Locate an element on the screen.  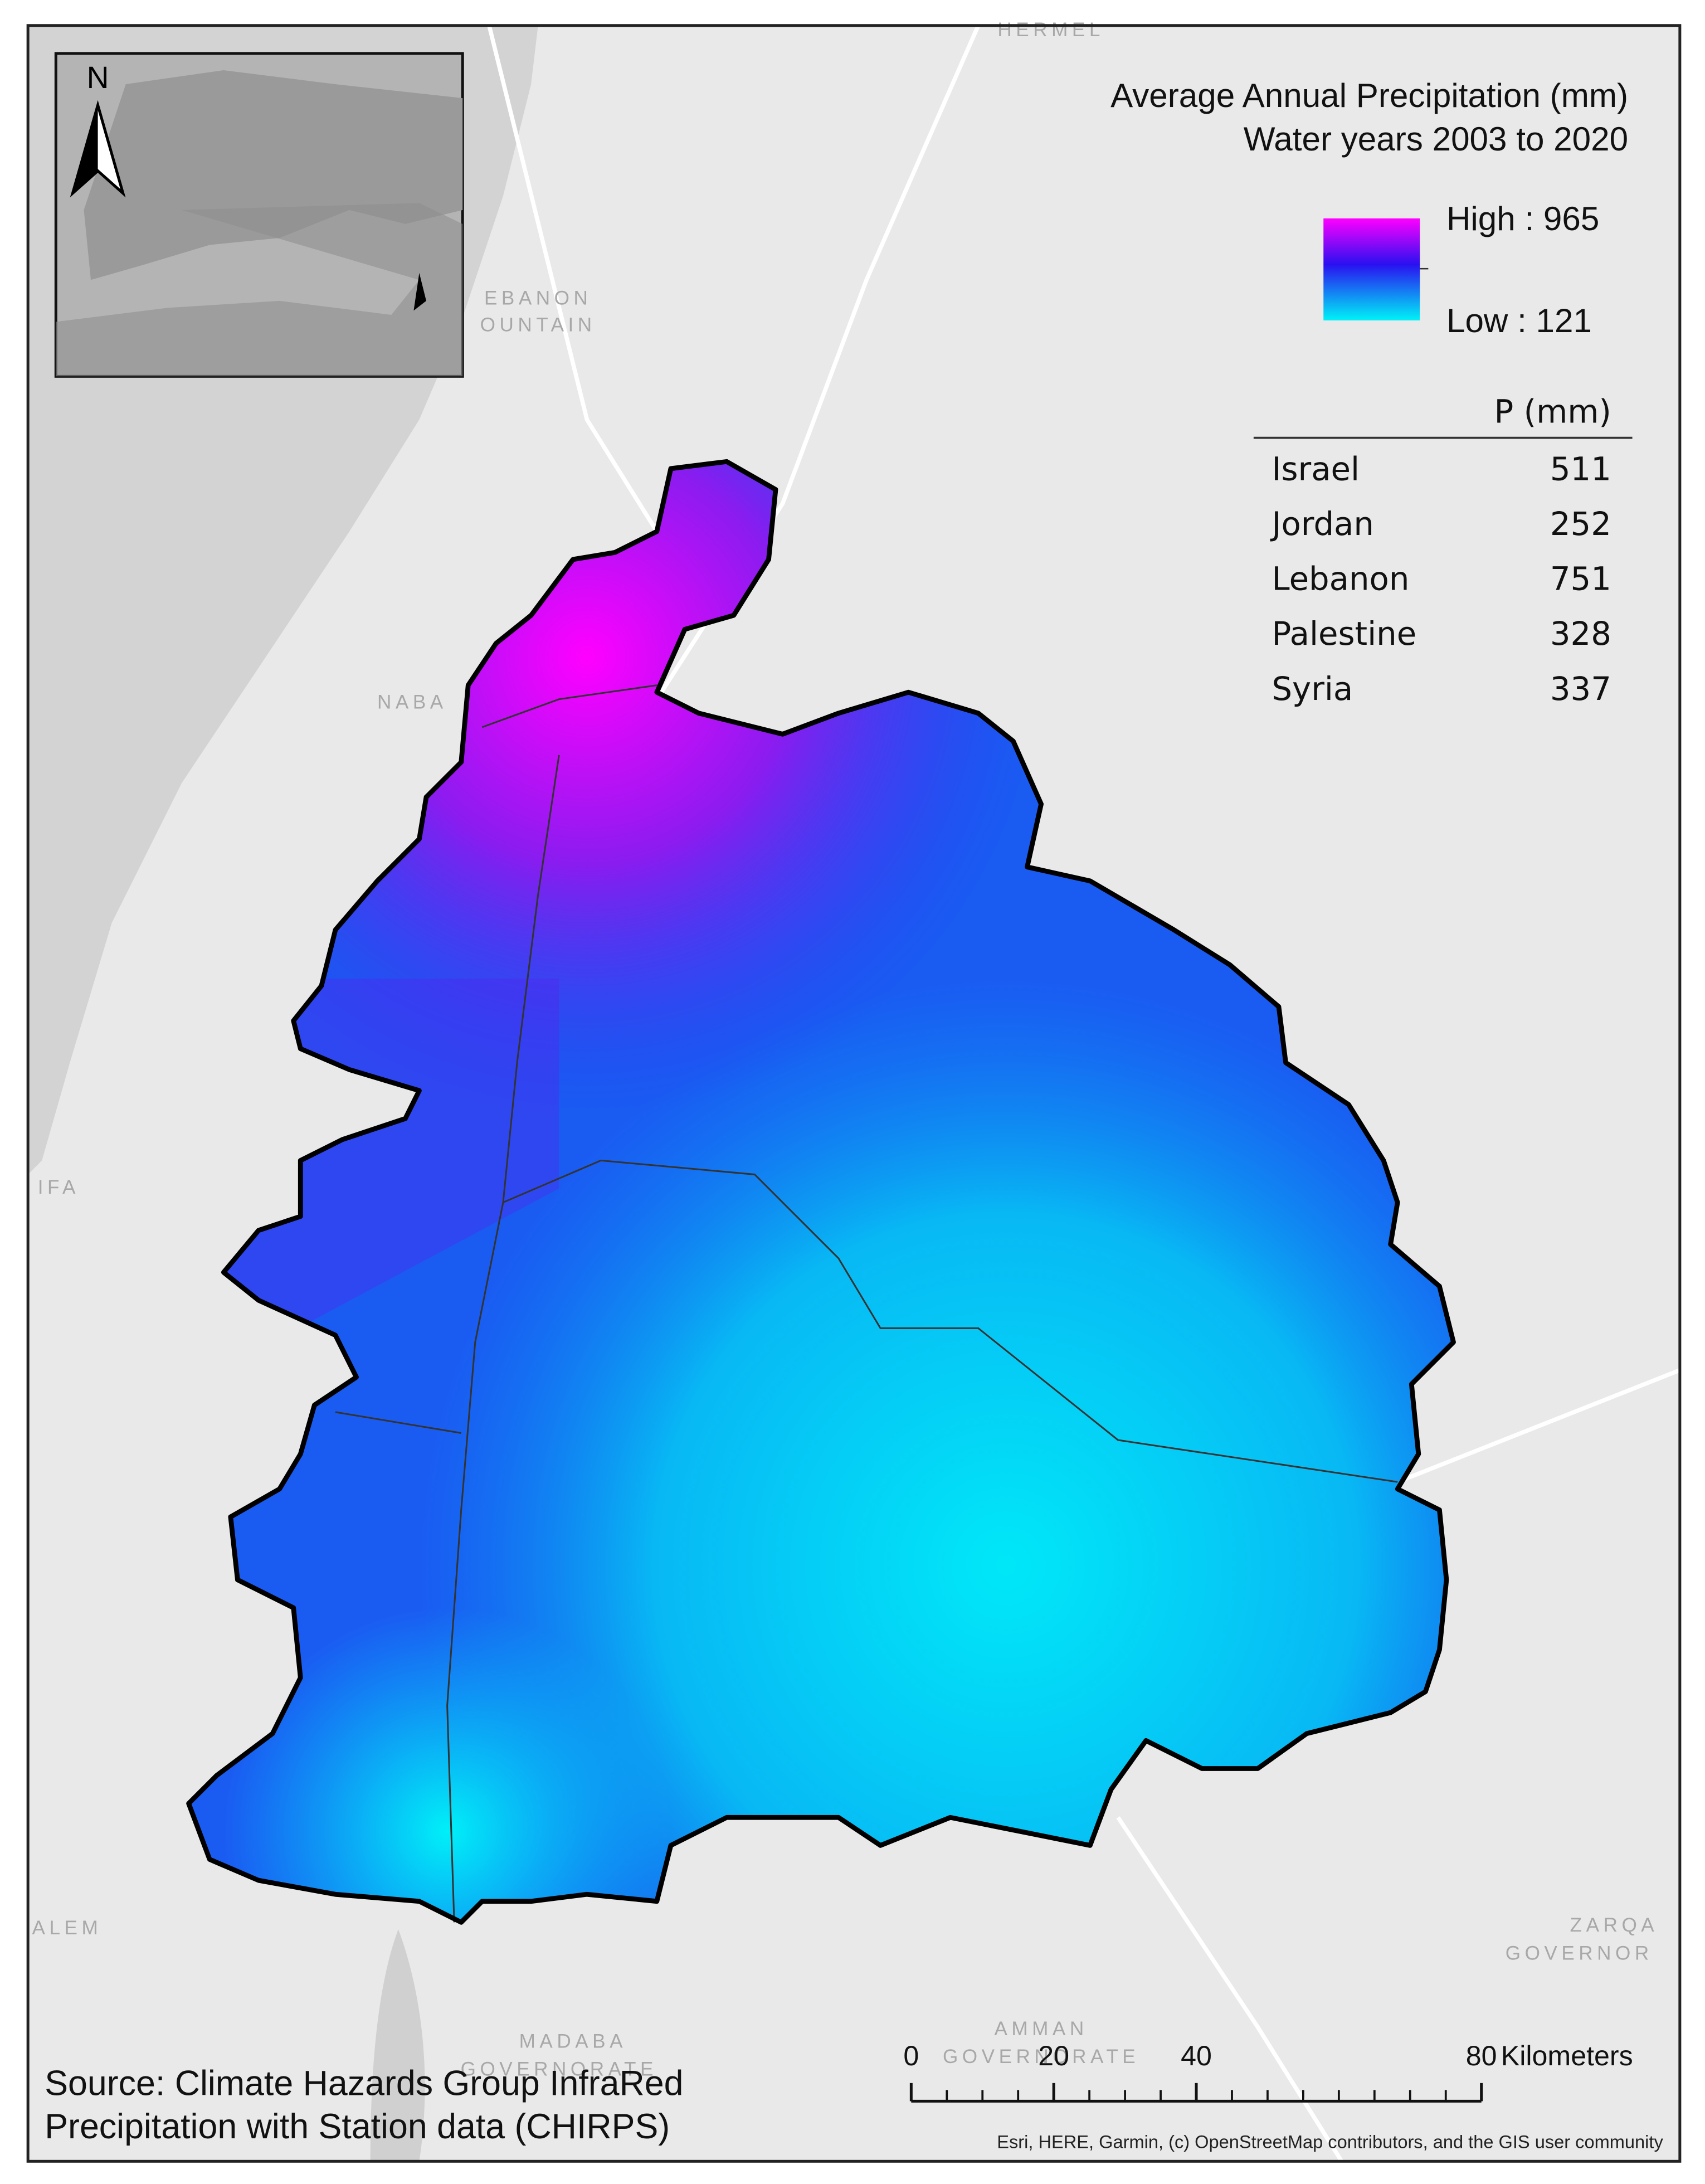
source: Source: Climate Hazards Group InfraRed is located at coordinates (364, 2083).